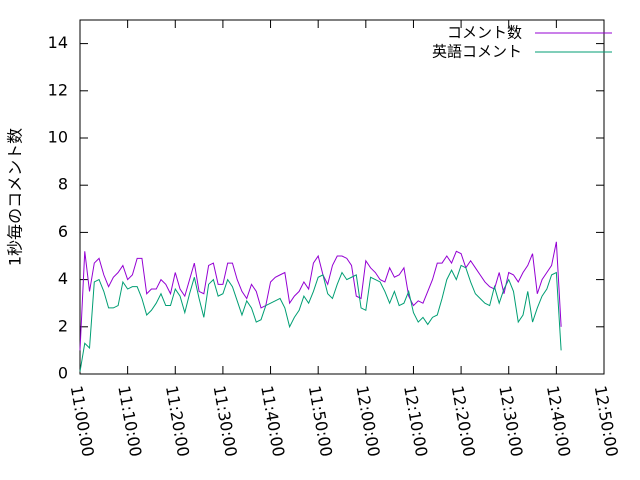 This screenshot has height=480, width=640. I want to click on y-tick-label: 6, so click(63, 231).